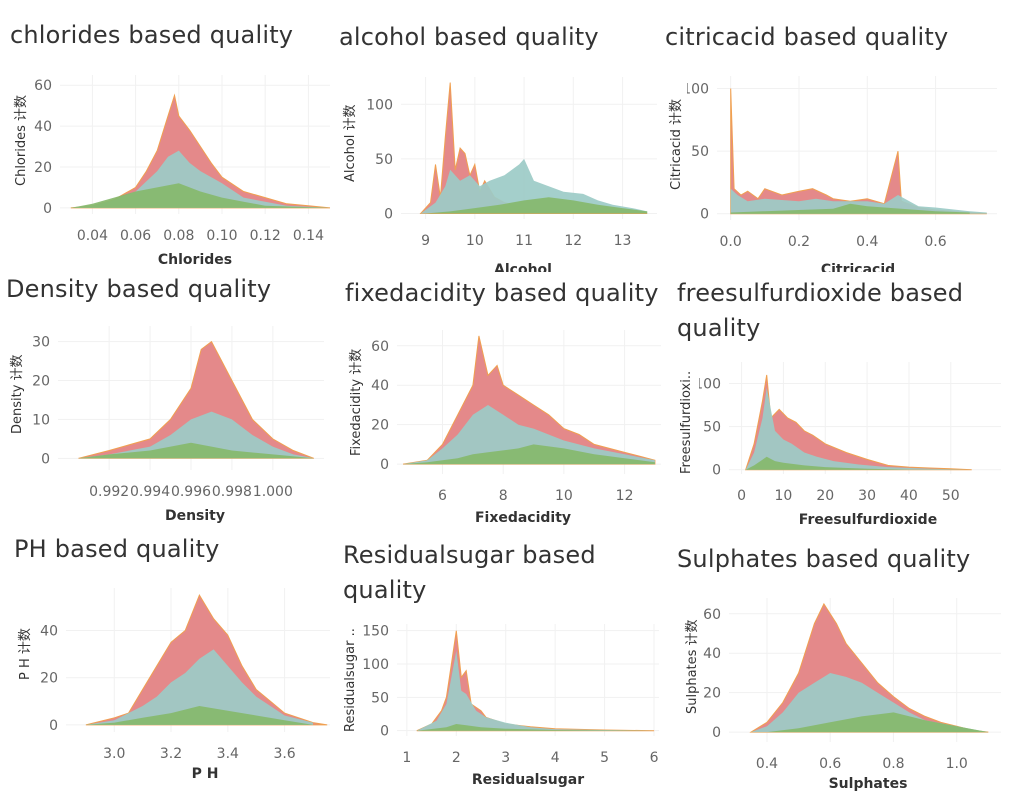 The width and height of the screenshot is (1011, 802). I want to click on x-tick-label: 3.6, so click(284, 754).